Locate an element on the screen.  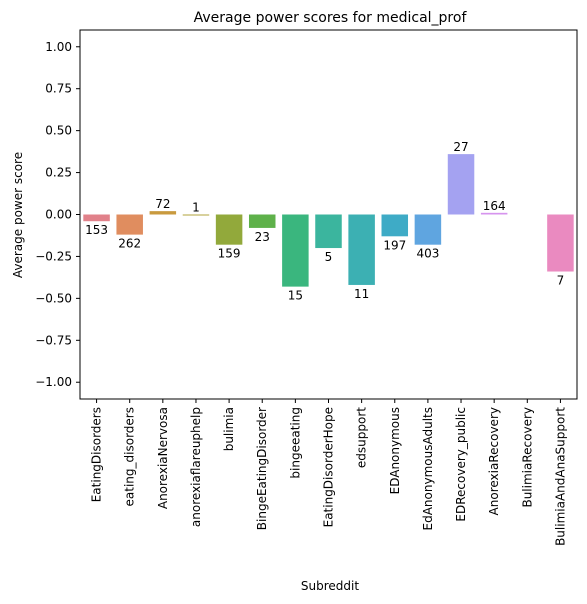
x-tick-label: EDRecovery_public is located at coordinates (461, 464).